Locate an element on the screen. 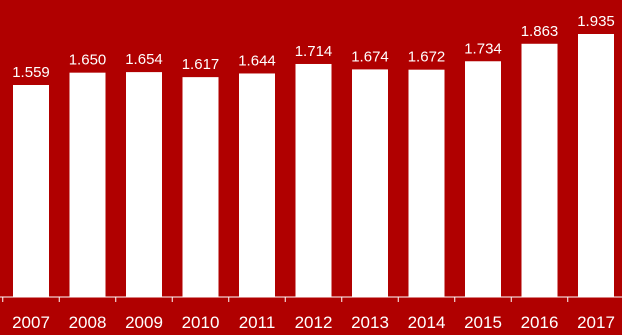 The width and height of the screenshot is (622, 335). value-label-2010: 1.617 is located at coordinates (201, 64).